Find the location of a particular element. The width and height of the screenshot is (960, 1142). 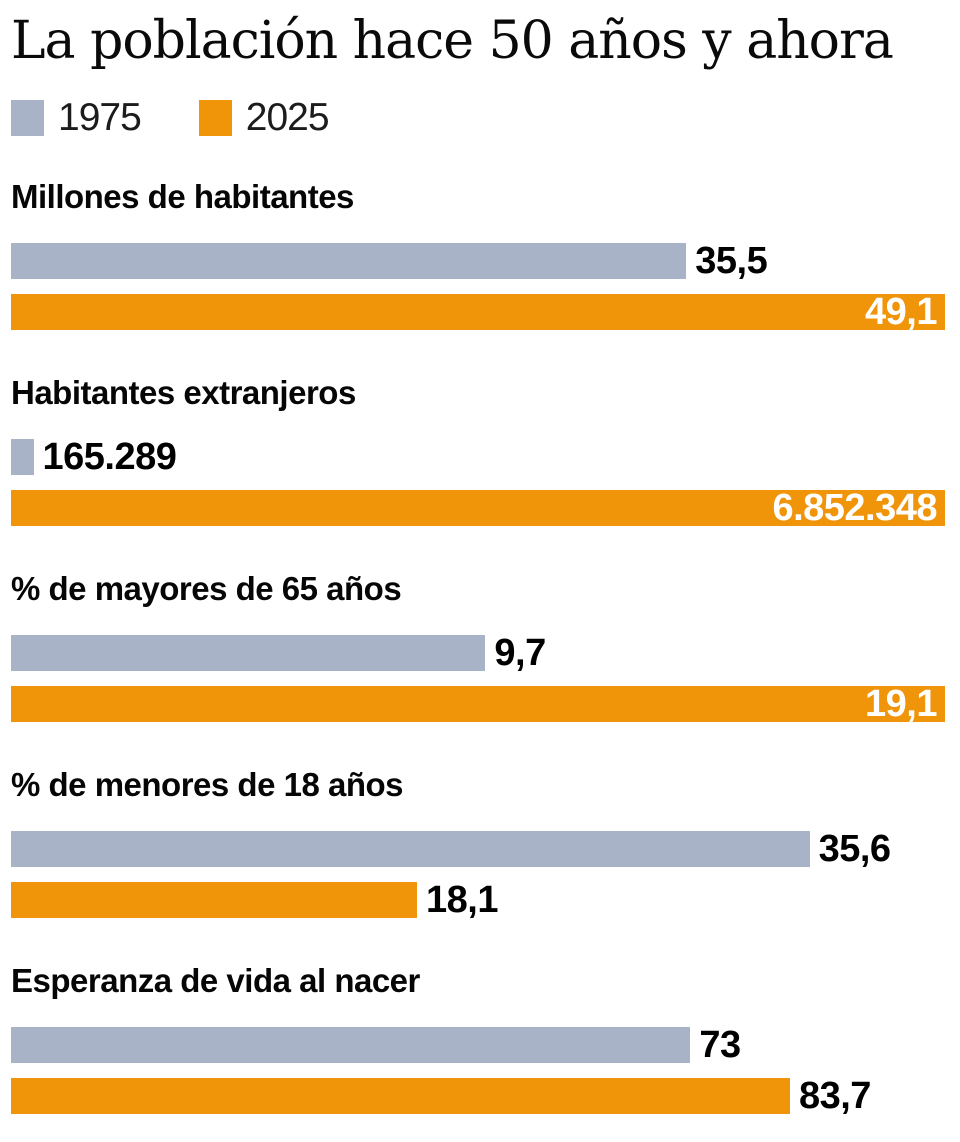

bar-value-label: 49,1 is located at coordinates (901, 312).